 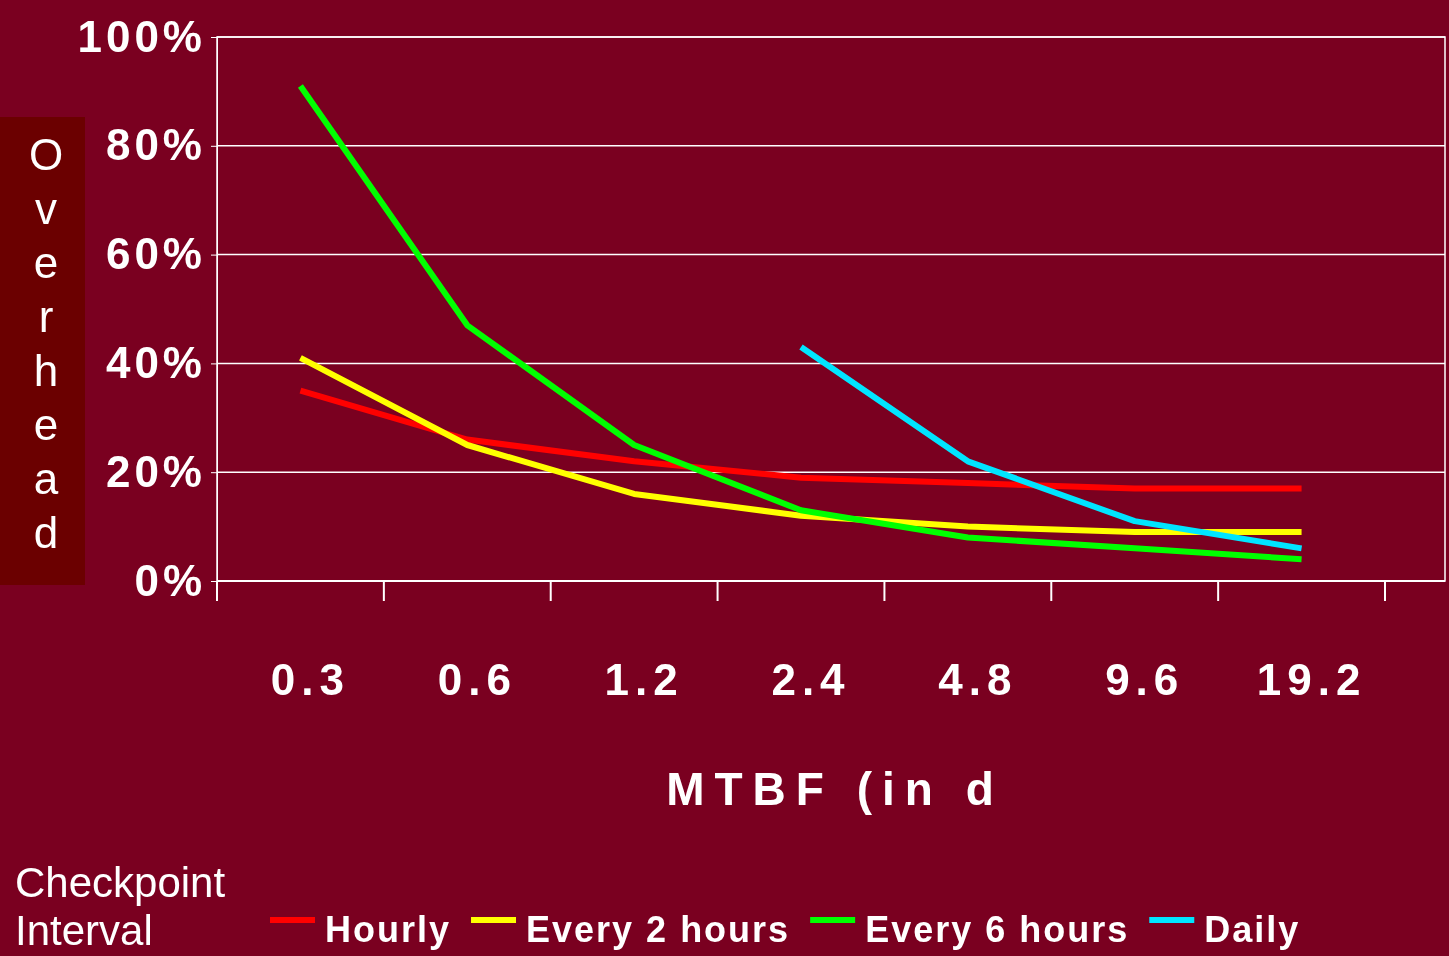 I want to click on x-axis-title: MTBF (in d, so click(x=835, y=789).